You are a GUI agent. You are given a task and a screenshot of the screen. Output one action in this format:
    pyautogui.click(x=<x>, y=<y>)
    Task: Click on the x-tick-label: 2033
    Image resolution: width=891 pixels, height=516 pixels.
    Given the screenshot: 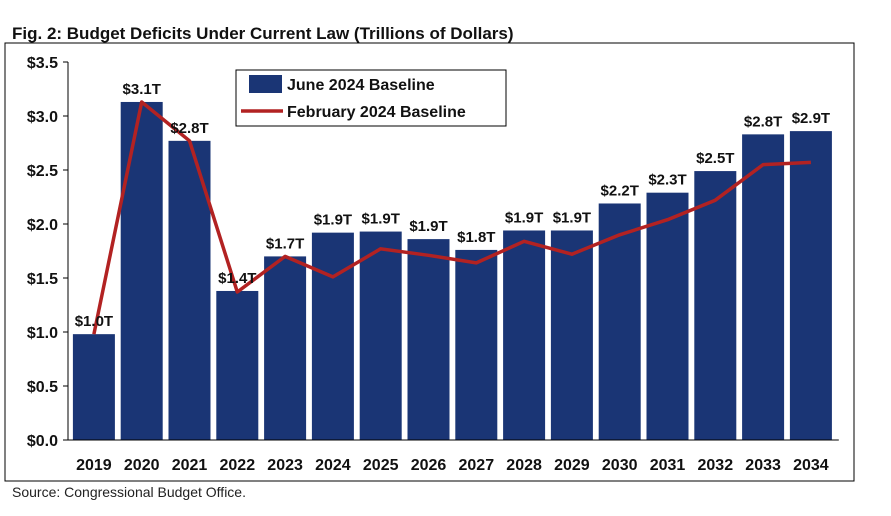 What is the action you would take?
    pyautogui.click(x=763, y=465)
    